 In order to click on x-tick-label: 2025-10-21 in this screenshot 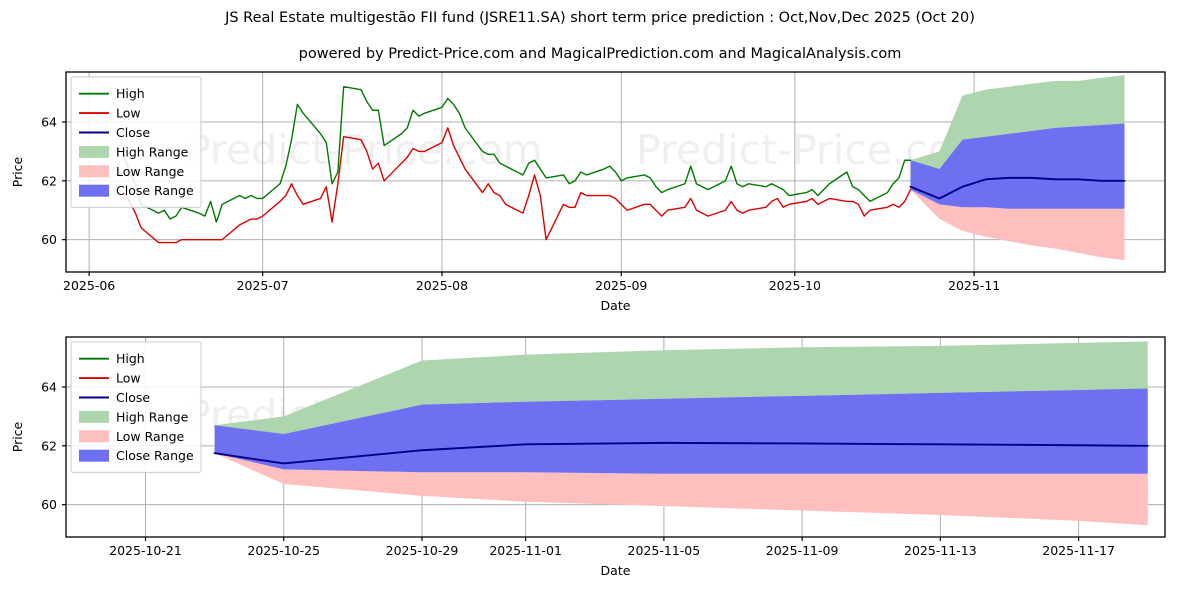, I will do `click(145, 550)`.